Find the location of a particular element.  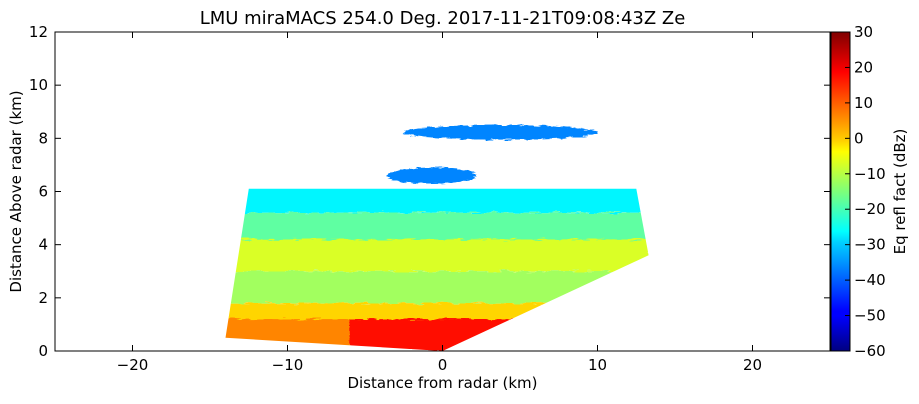

colorbar-label: Eq refl fact (dBz) is located at coordinates (900, 192).